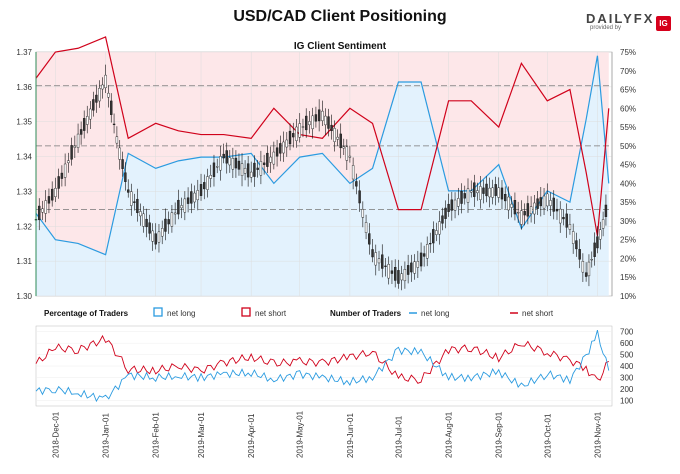 This screenshot has height=474, width=680. I want to click on traders-tick-label: 600, so click(627, 343).